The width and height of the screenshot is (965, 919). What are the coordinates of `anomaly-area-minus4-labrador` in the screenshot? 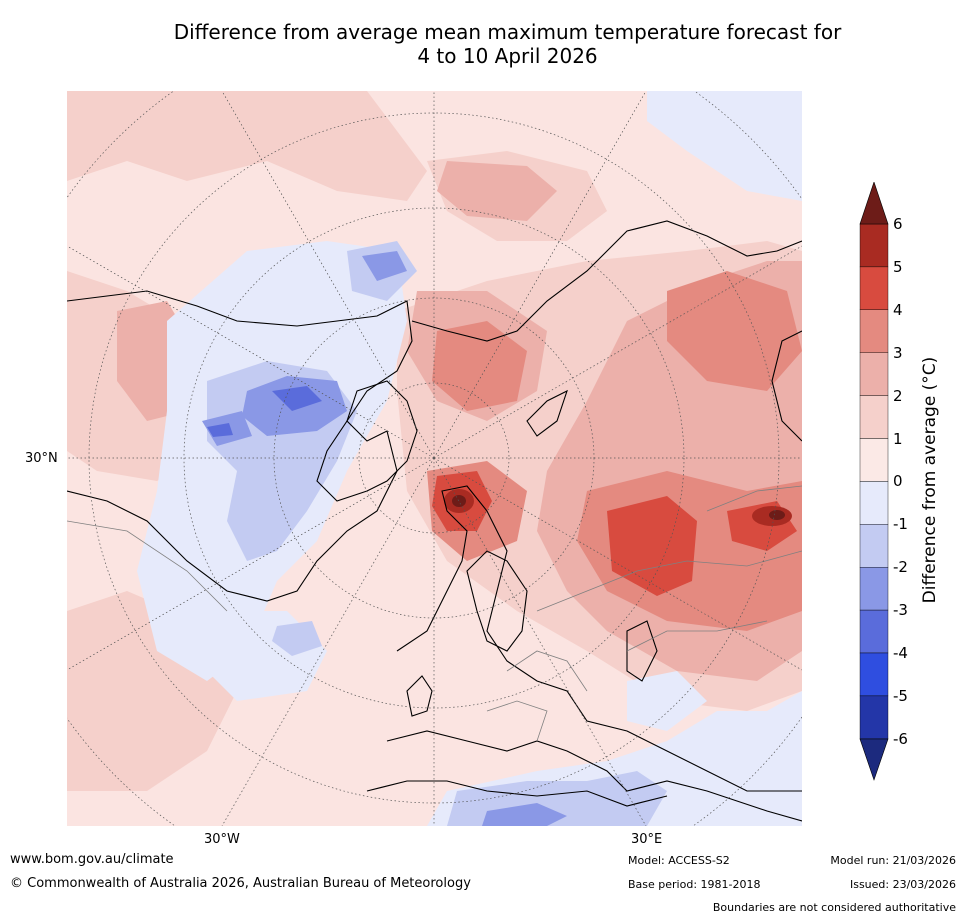 It's located at (220, 430).